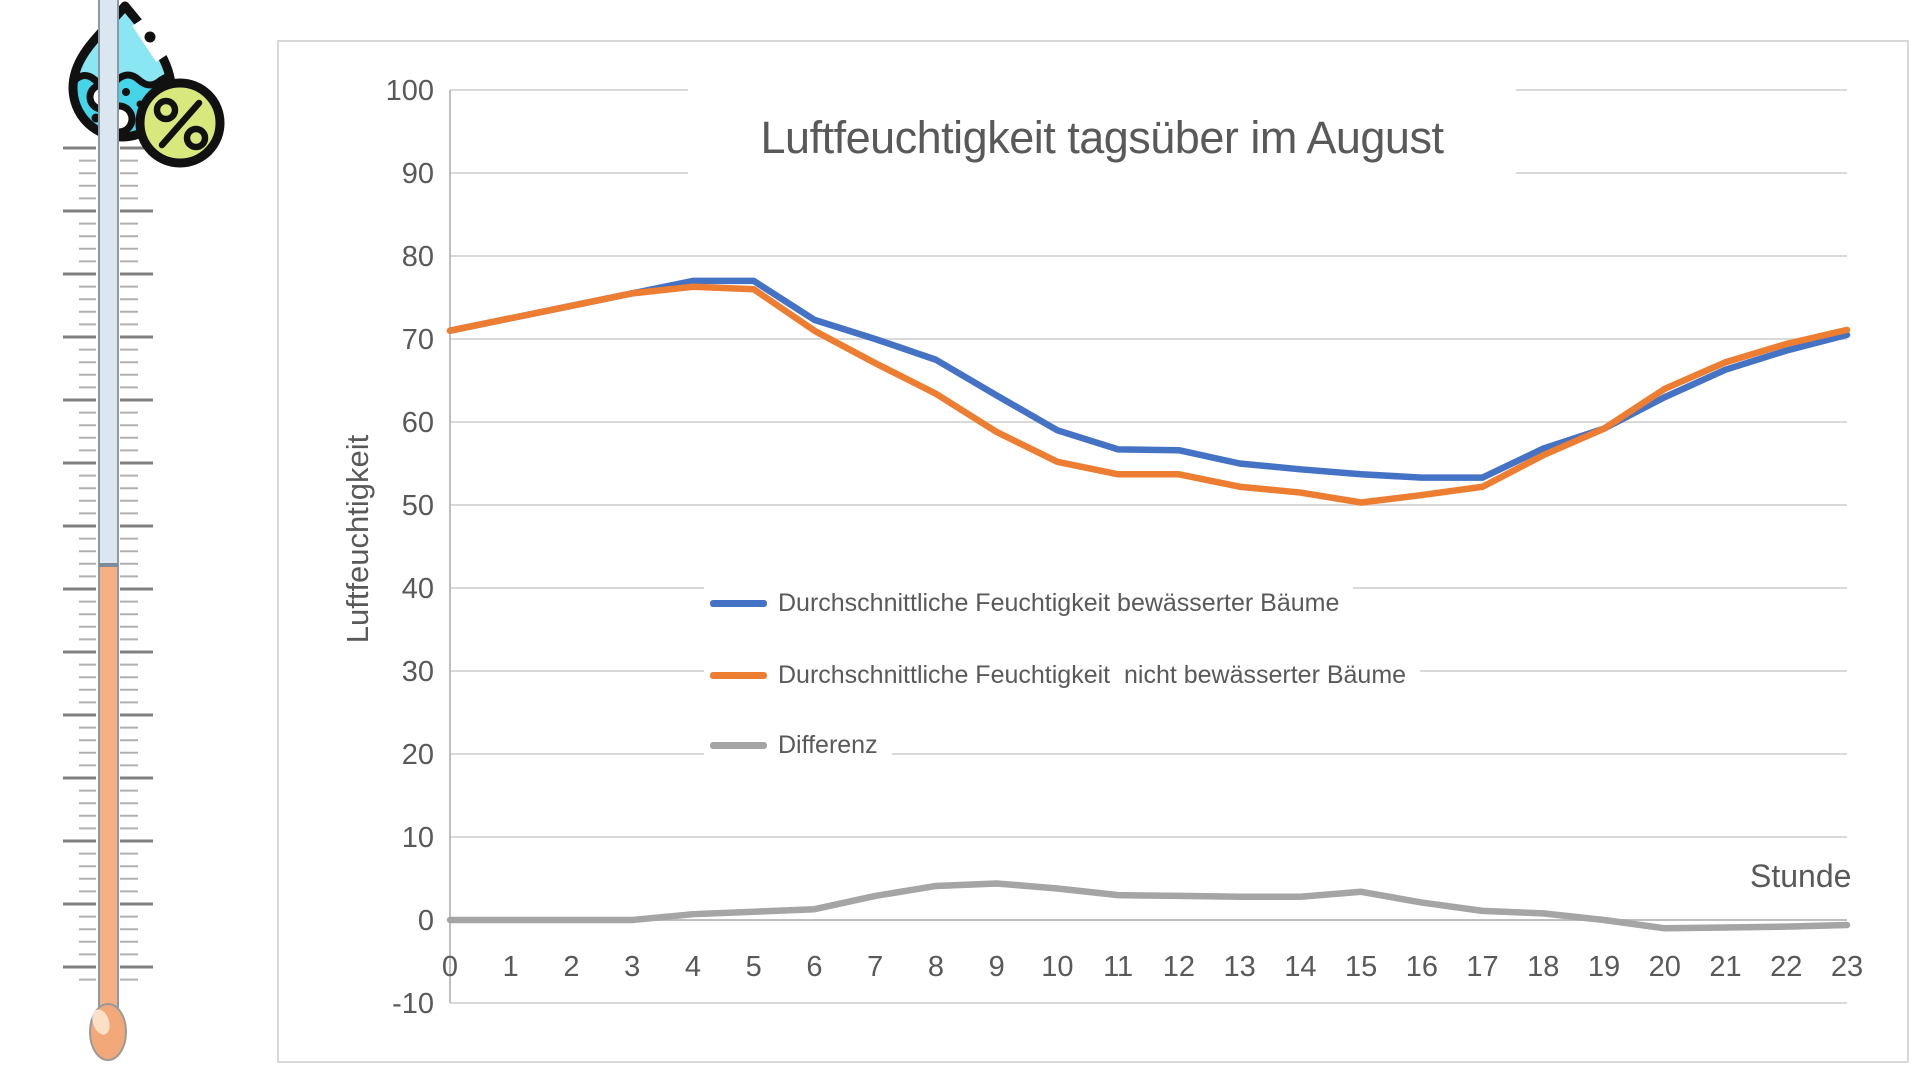 Image resolution: width=1920 pixels, height=1080 pixels. Describe the element at coordinates (418, 589) in the screenshot. I see `y-tick-label-40: 40` at that location.